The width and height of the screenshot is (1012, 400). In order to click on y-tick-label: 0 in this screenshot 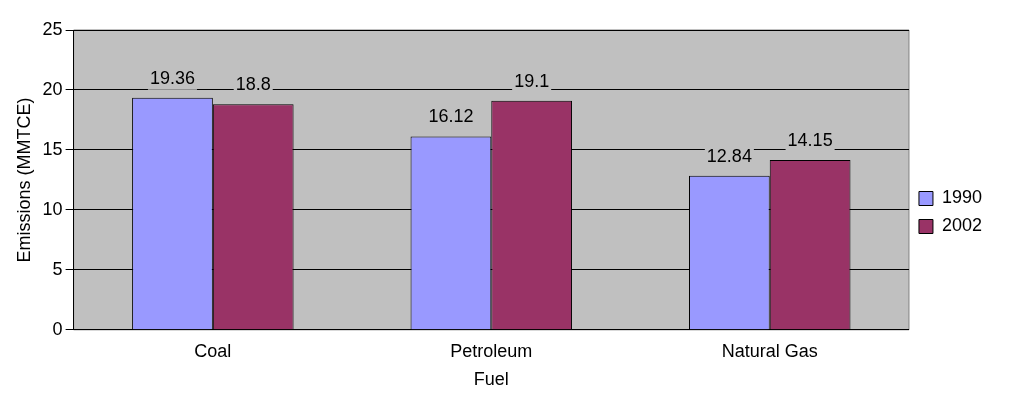, I will do `click(57, 328)`.